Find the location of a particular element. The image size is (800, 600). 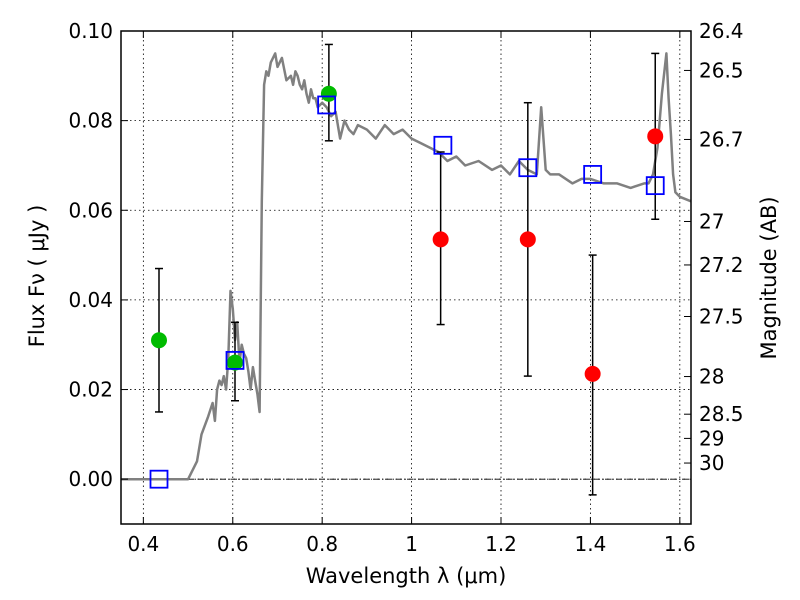

y-axis-label: Flux Fν ( μJy ) is located at coordinates (37, 276).